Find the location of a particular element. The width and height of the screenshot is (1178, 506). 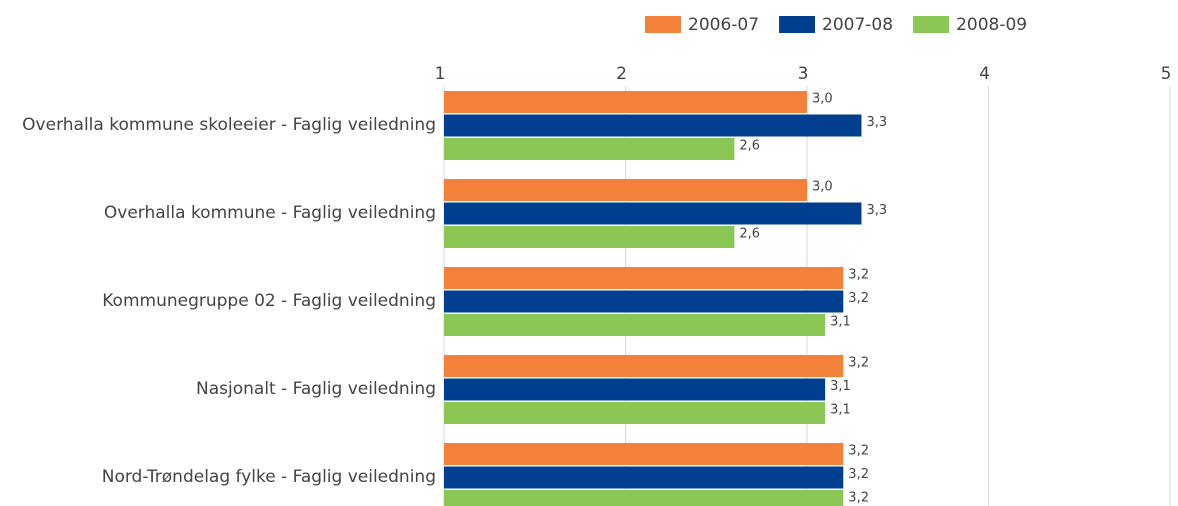

category-label: Overhalla kommune - Faglig veiledning is located at coordinates (269, 213).